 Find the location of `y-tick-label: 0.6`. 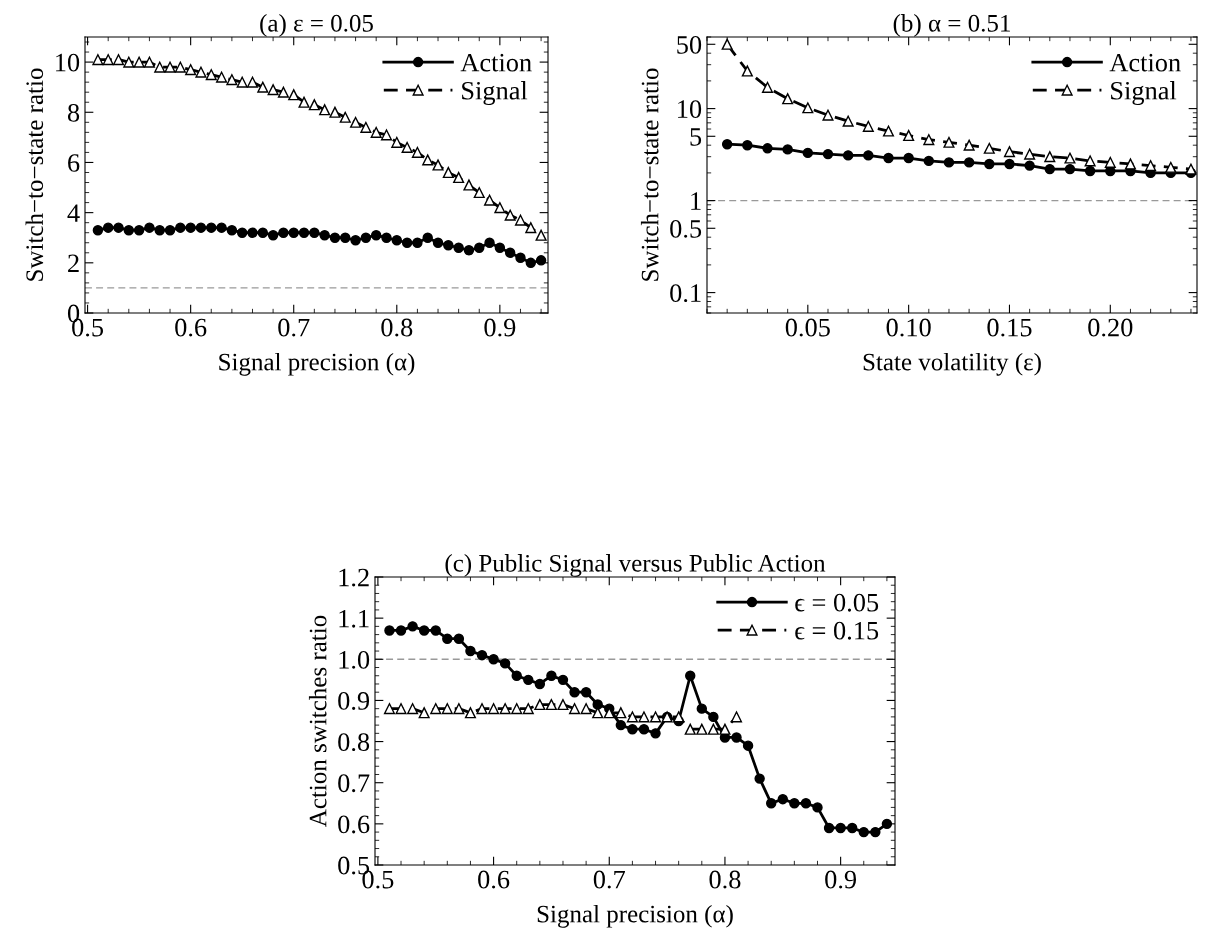

y-tick-label: 0.6 is located at coordinates (354, 824).